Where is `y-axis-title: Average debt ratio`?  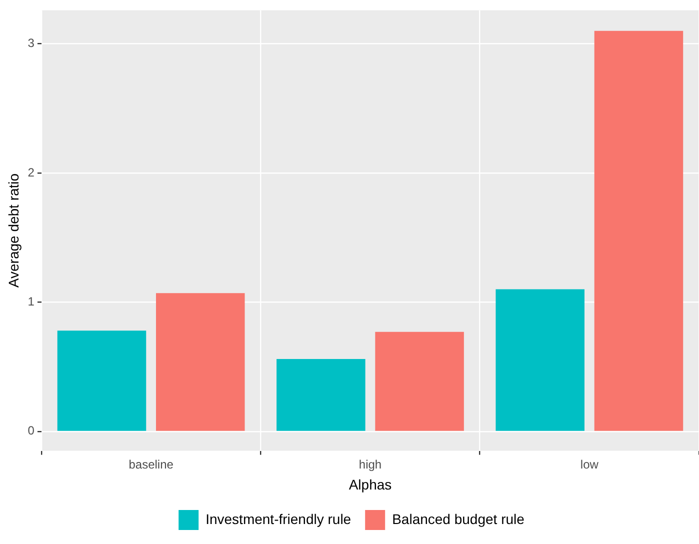
y-axis-title: Average debt ratio is located at coordinates (13, 230).